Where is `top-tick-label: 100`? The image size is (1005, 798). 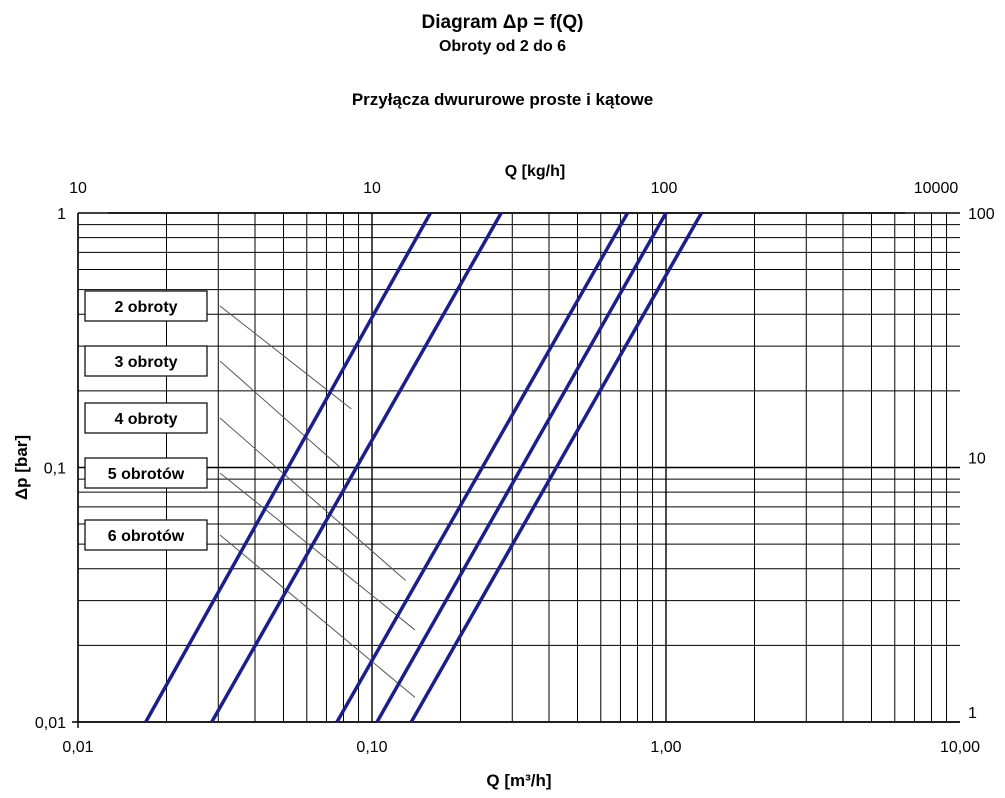 top-tick-label: 100 is located at coordinates (664, 188).